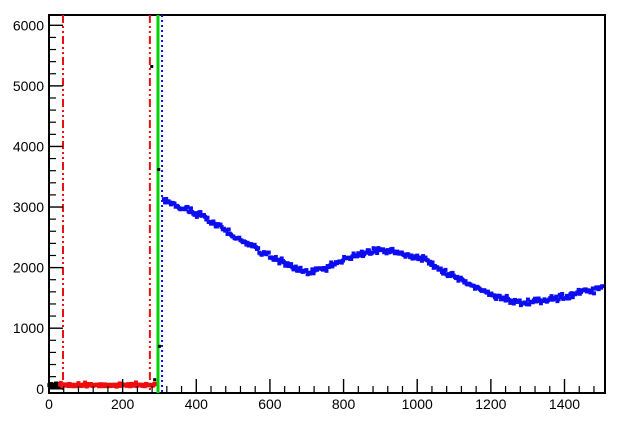 This screenshot has height=424, width=626. Describe the element at coordinates (28, 328) in the screenshot. I see `y-tick-label: 1000` at that location.